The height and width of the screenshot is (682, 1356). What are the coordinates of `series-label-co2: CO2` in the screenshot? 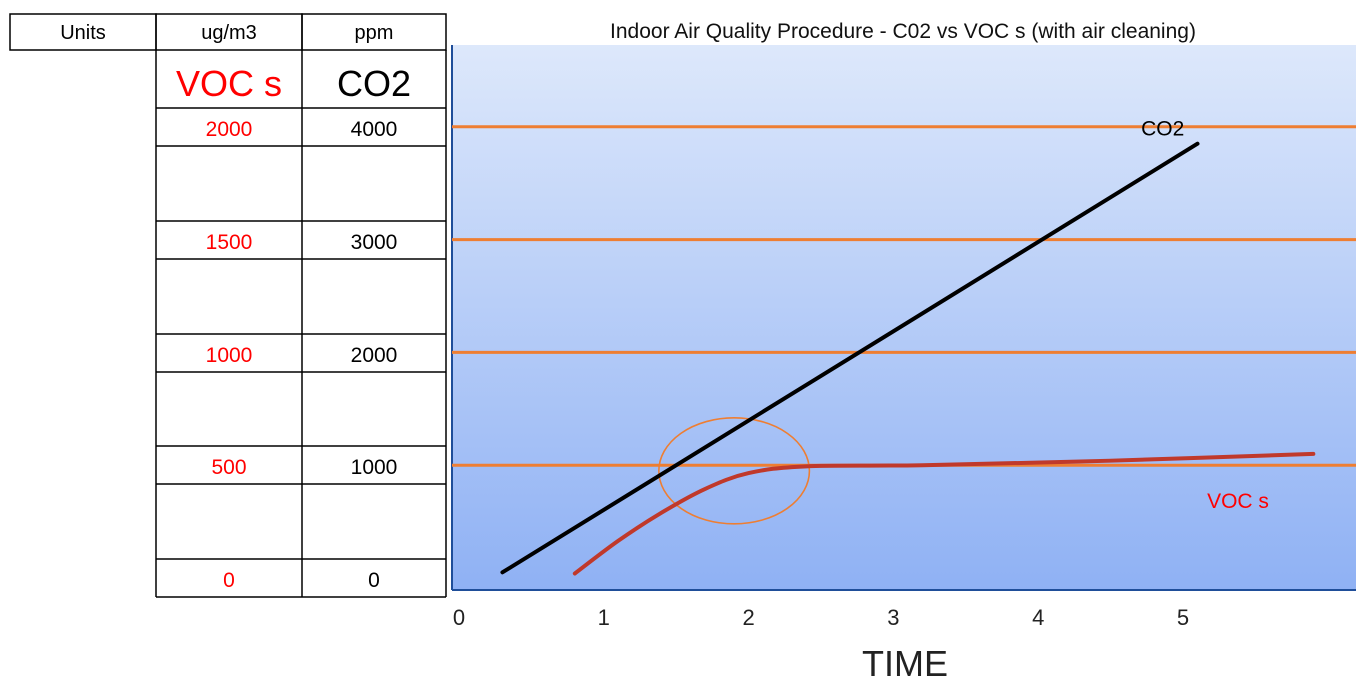 It's located at (1162, 128).